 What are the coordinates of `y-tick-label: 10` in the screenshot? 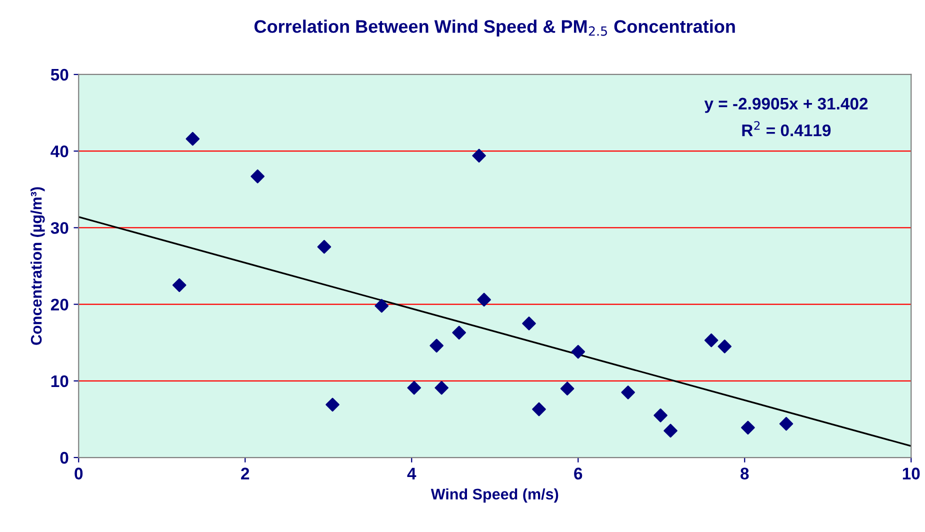 It's located at (59, 381).